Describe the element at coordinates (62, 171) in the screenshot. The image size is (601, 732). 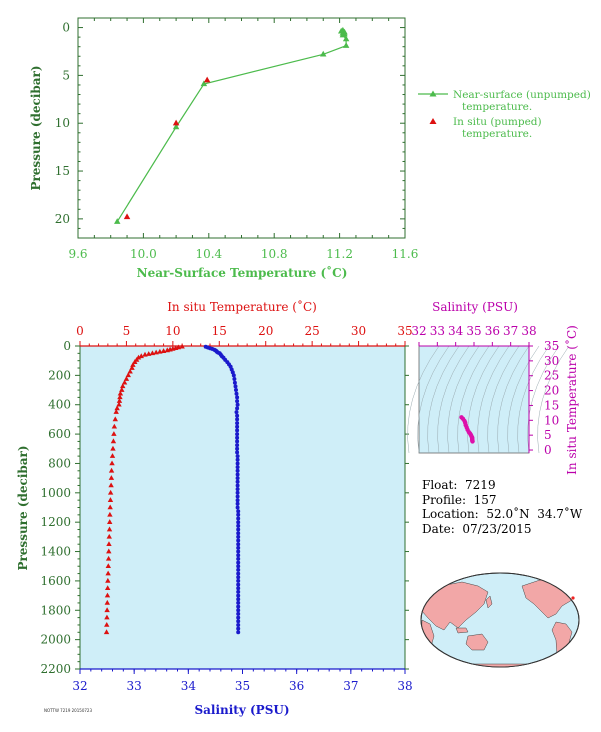
I see `top-y-tick-label: 15` at that location.